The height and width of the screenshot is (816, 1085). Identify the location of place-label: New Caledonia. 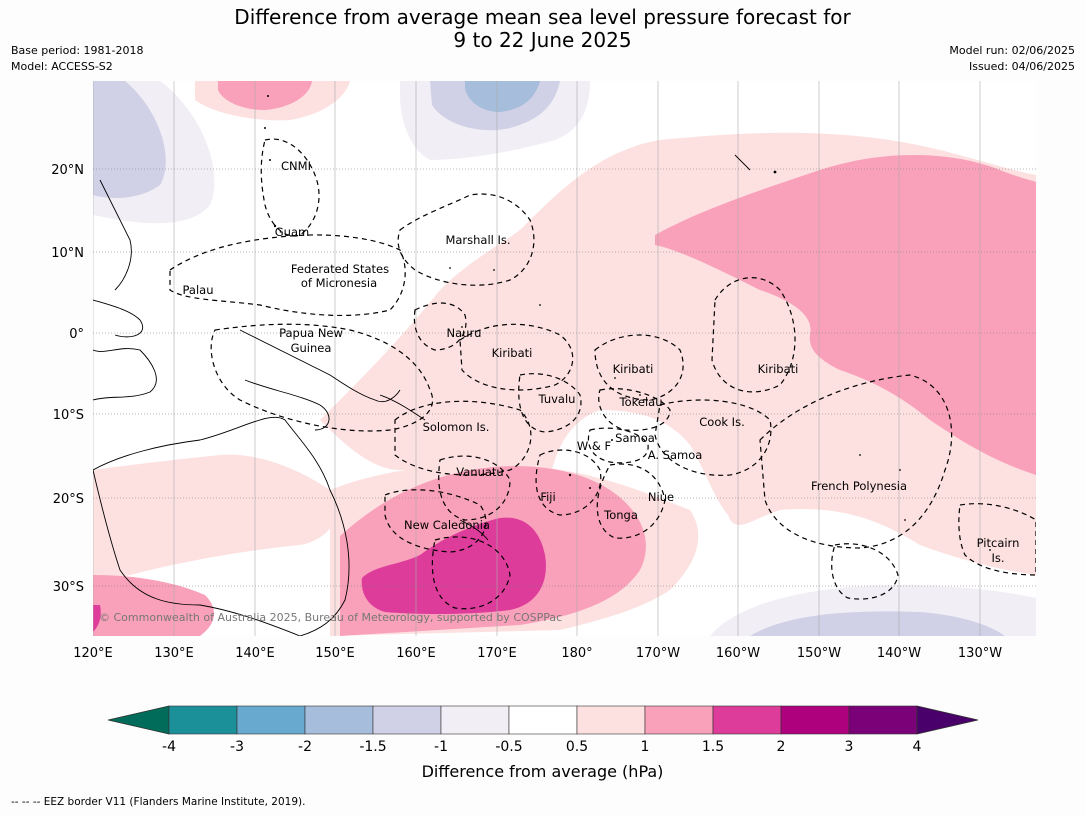
(447, 525).